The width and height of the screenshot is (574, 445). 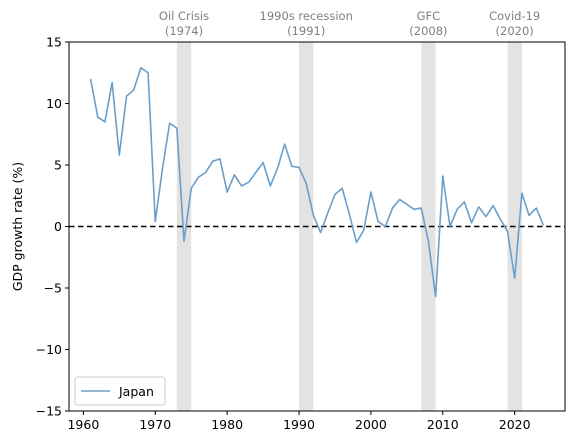 I want to click on x-tick-label: 1980, so click(x=227, y=424).